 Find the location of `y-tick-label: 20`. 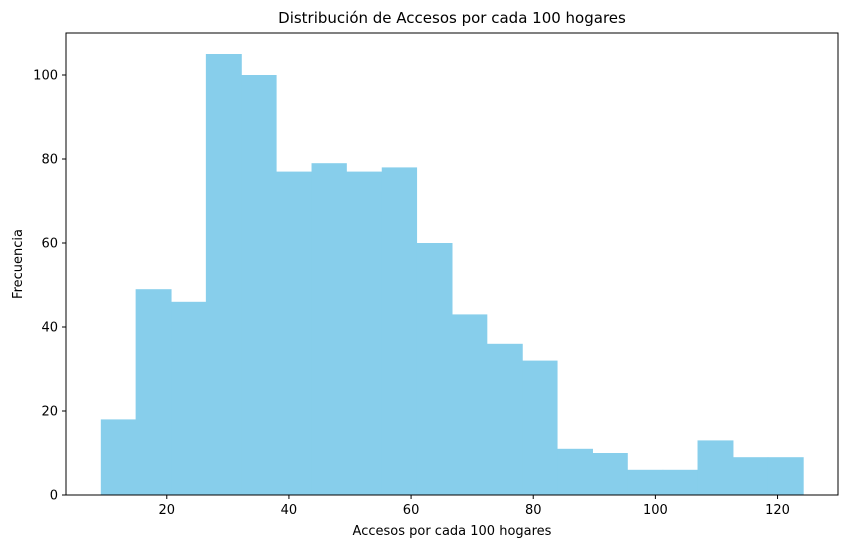

y-tick-label: 20 is located at coordinates (49, 412).